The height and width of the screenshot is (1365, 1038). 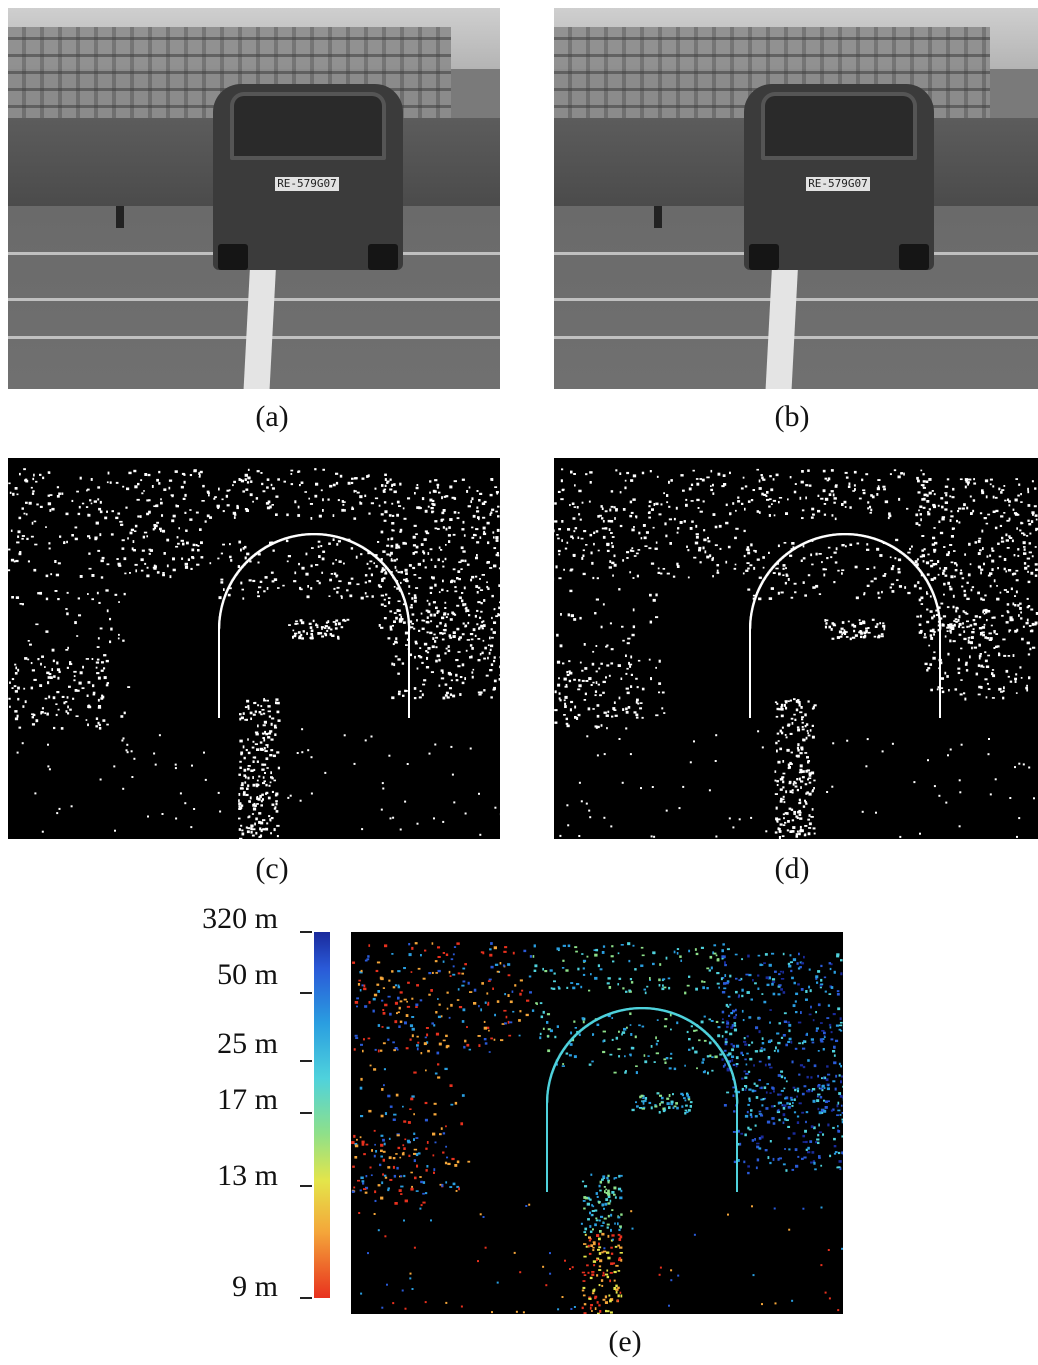 What do you see at coordinates (597, 1128) in the screenshot?
I see `depth-points` at bounding box center [597, 1128].